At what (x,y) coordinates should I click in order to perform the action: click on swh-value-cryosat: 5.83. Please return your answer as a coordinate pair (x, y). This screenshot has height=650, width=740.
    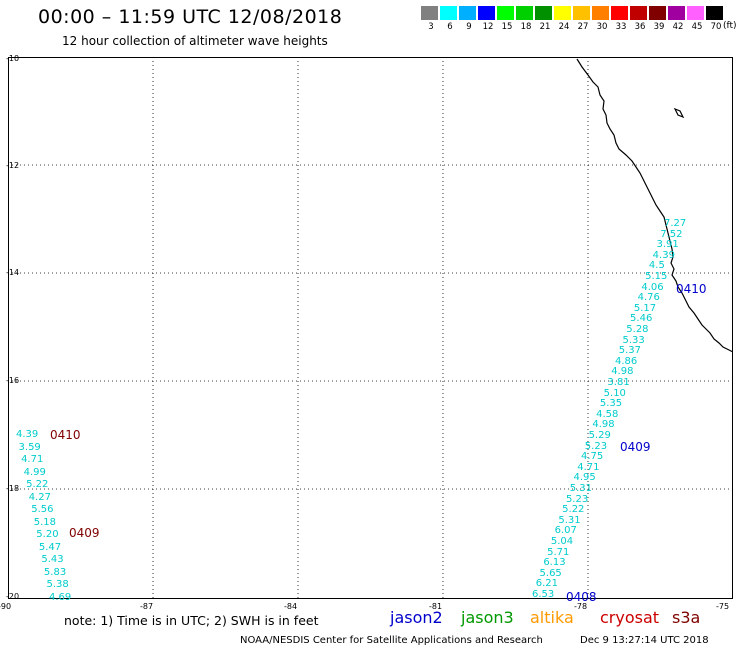
    Looking at the image, I should click on (55, 572).